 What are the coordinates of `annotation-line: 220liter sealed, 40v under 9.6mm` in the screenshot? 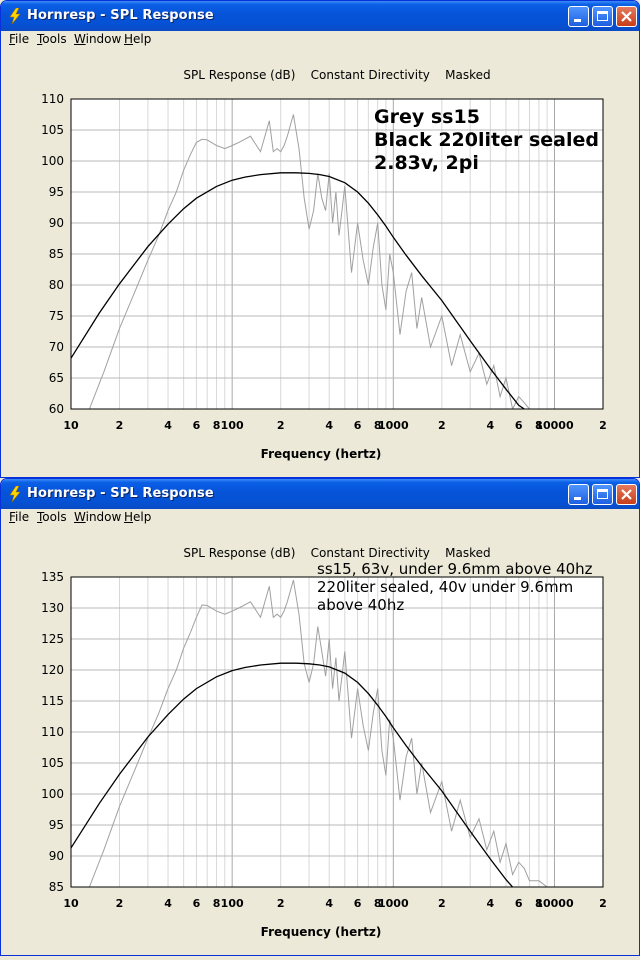 It's located at (445, 587).